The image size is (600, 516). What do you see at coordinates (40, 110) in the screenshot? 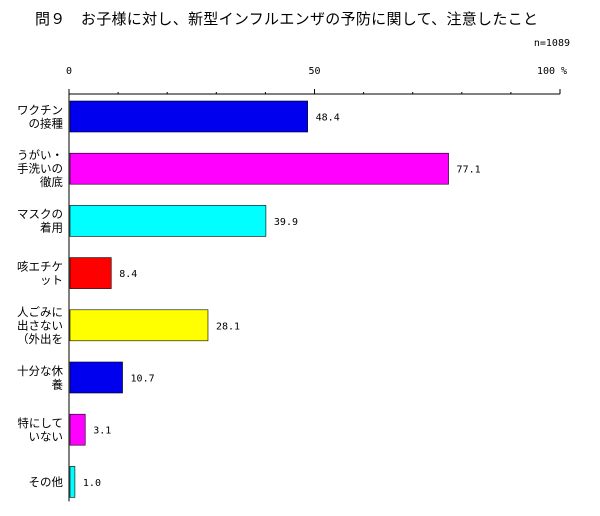
I see `category-label: ワクチン` at bounding box center [40, 110].